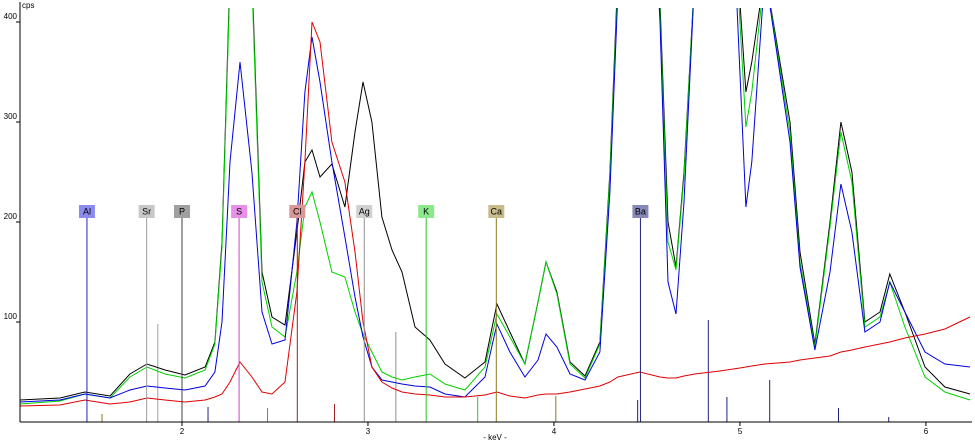 The width and height of the screenshot is (975, 445). I want to click on element-label: Sr, so click(146, 211).